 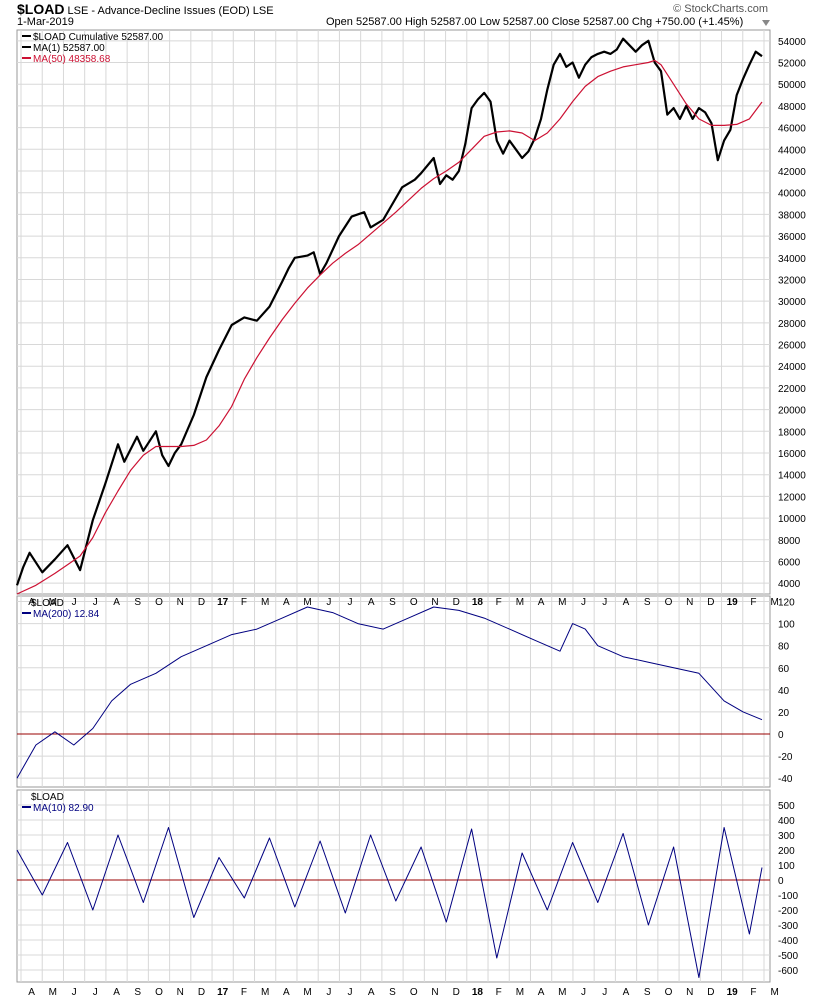 What do you see at coordinates (784, 713) in the screenshot?
I see `y-tick-label: 20` at bounding box center [784, 713].